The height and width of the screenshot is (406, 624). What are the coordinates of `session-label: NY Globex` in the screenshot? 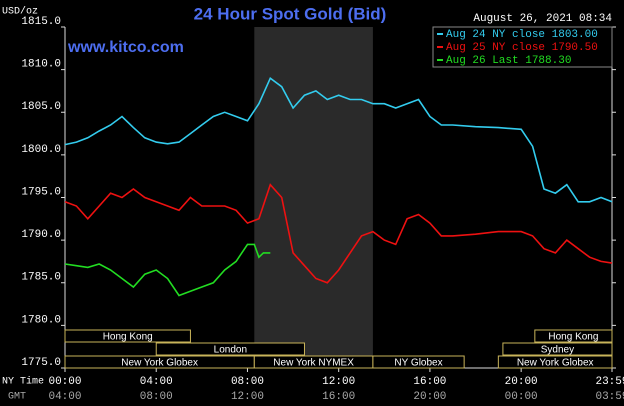 It's located at (418, 363).